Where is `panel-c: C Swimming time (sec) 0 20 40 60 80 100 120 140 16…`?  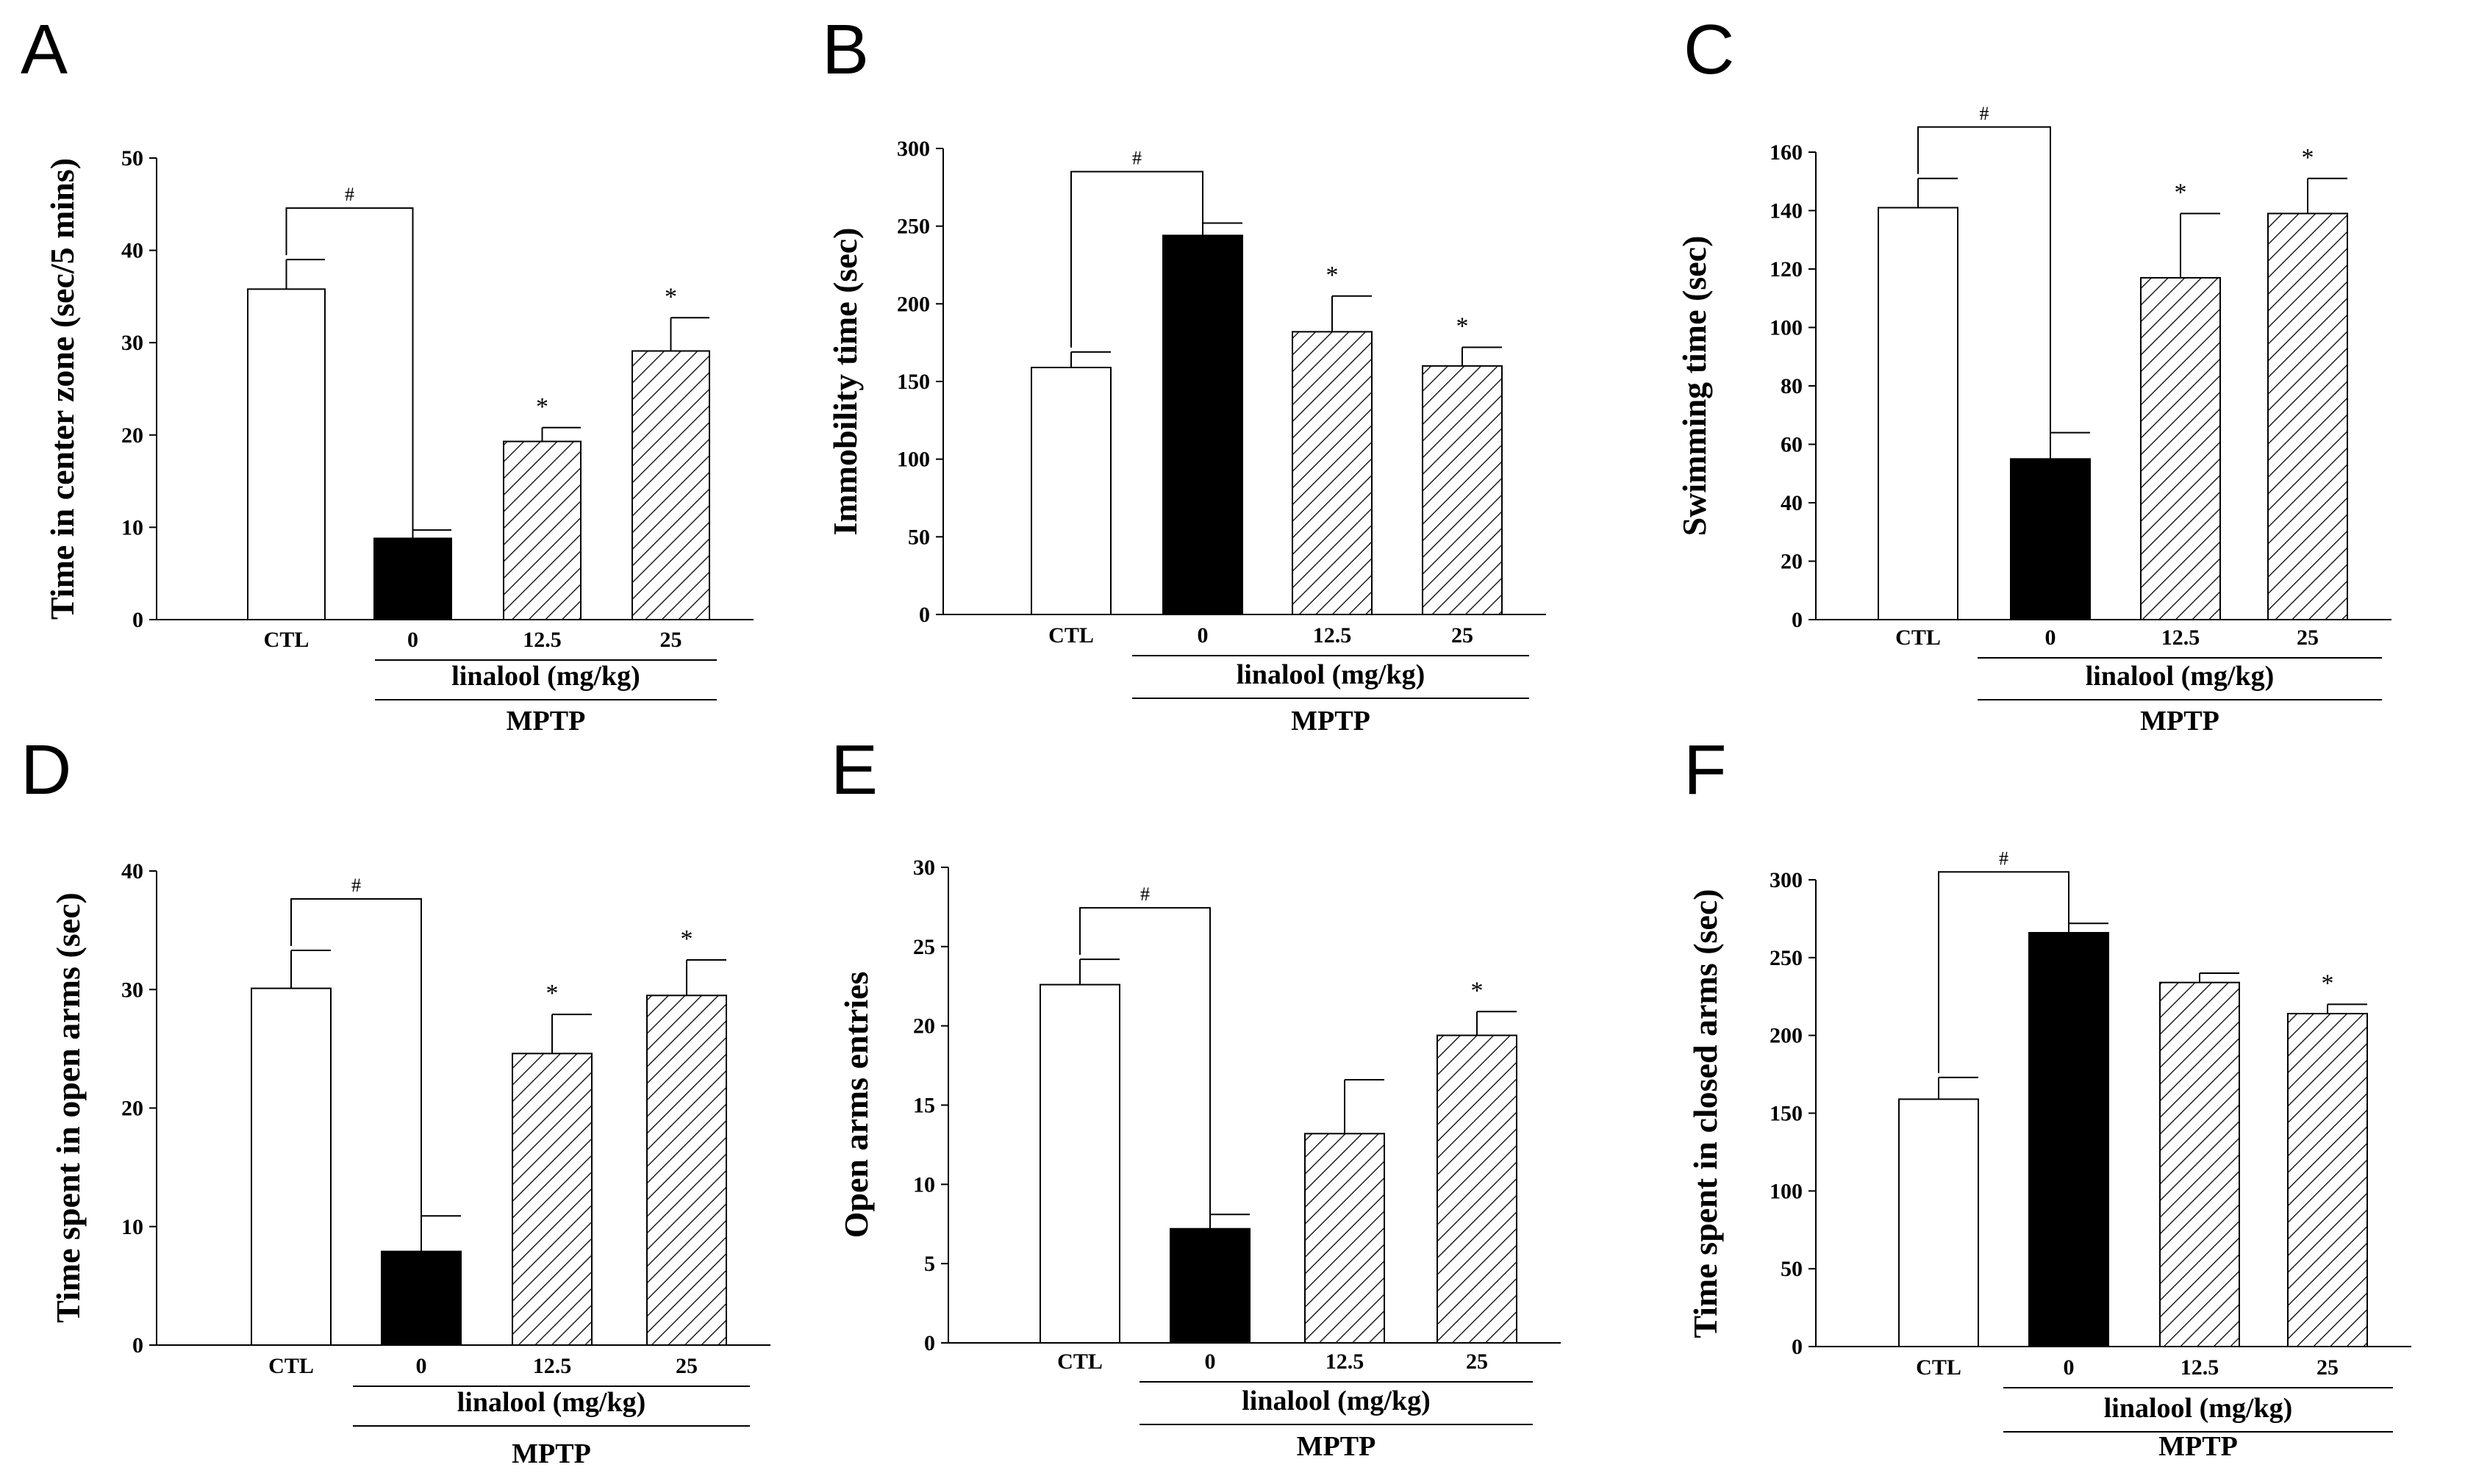 panel-c: C Swimming time (sec) 0 20 40 60 80 100 120 140 16… is located at coordinates (2033, 373).